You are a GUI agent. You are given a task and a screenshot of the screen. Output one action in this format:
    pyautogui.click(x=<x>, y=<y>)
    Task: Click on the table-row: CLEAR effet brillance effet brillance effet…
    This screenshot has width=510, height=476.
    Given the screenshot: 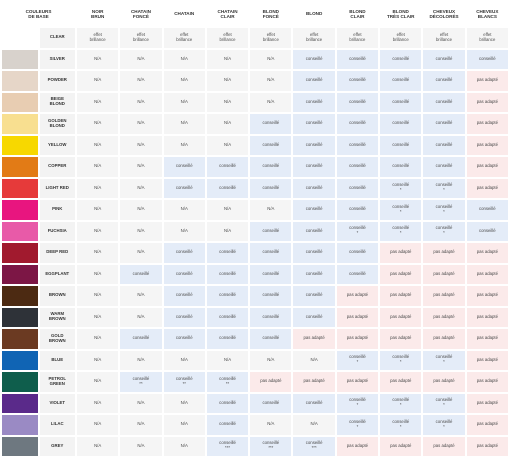 What is the action you would take?
    pyautogui.click(x=255, y=38)
    